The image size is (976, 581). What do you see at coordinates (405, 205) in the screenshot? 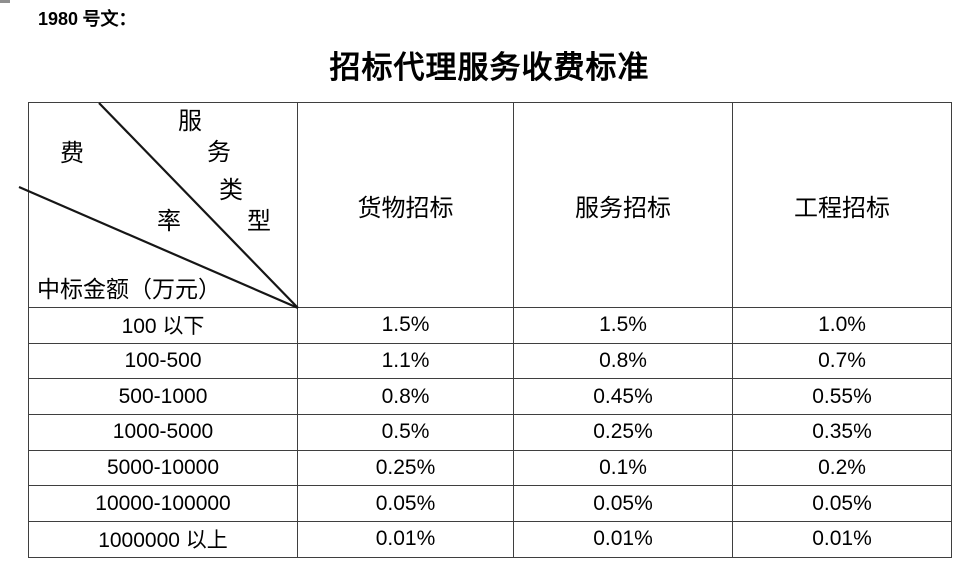
I see `column-header-goods: 货物招标` at bounding box center [405, 205].